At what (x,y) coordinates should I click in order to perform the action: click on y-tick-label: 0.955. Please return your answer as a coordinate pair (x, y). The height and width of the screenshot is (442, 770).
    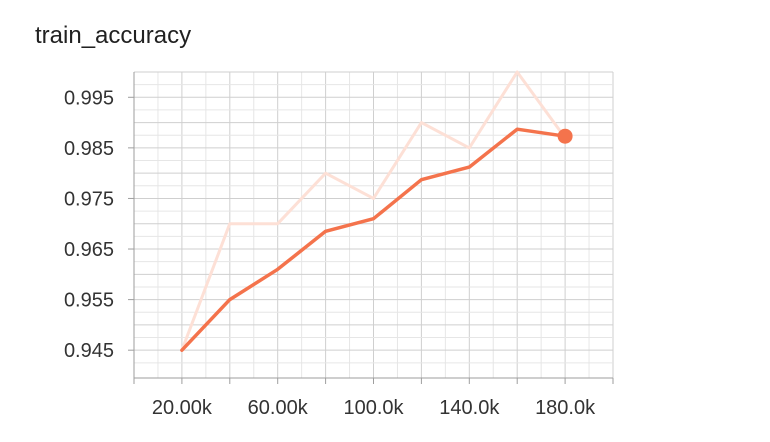
    Looking at the image, I should click on (89, 301).